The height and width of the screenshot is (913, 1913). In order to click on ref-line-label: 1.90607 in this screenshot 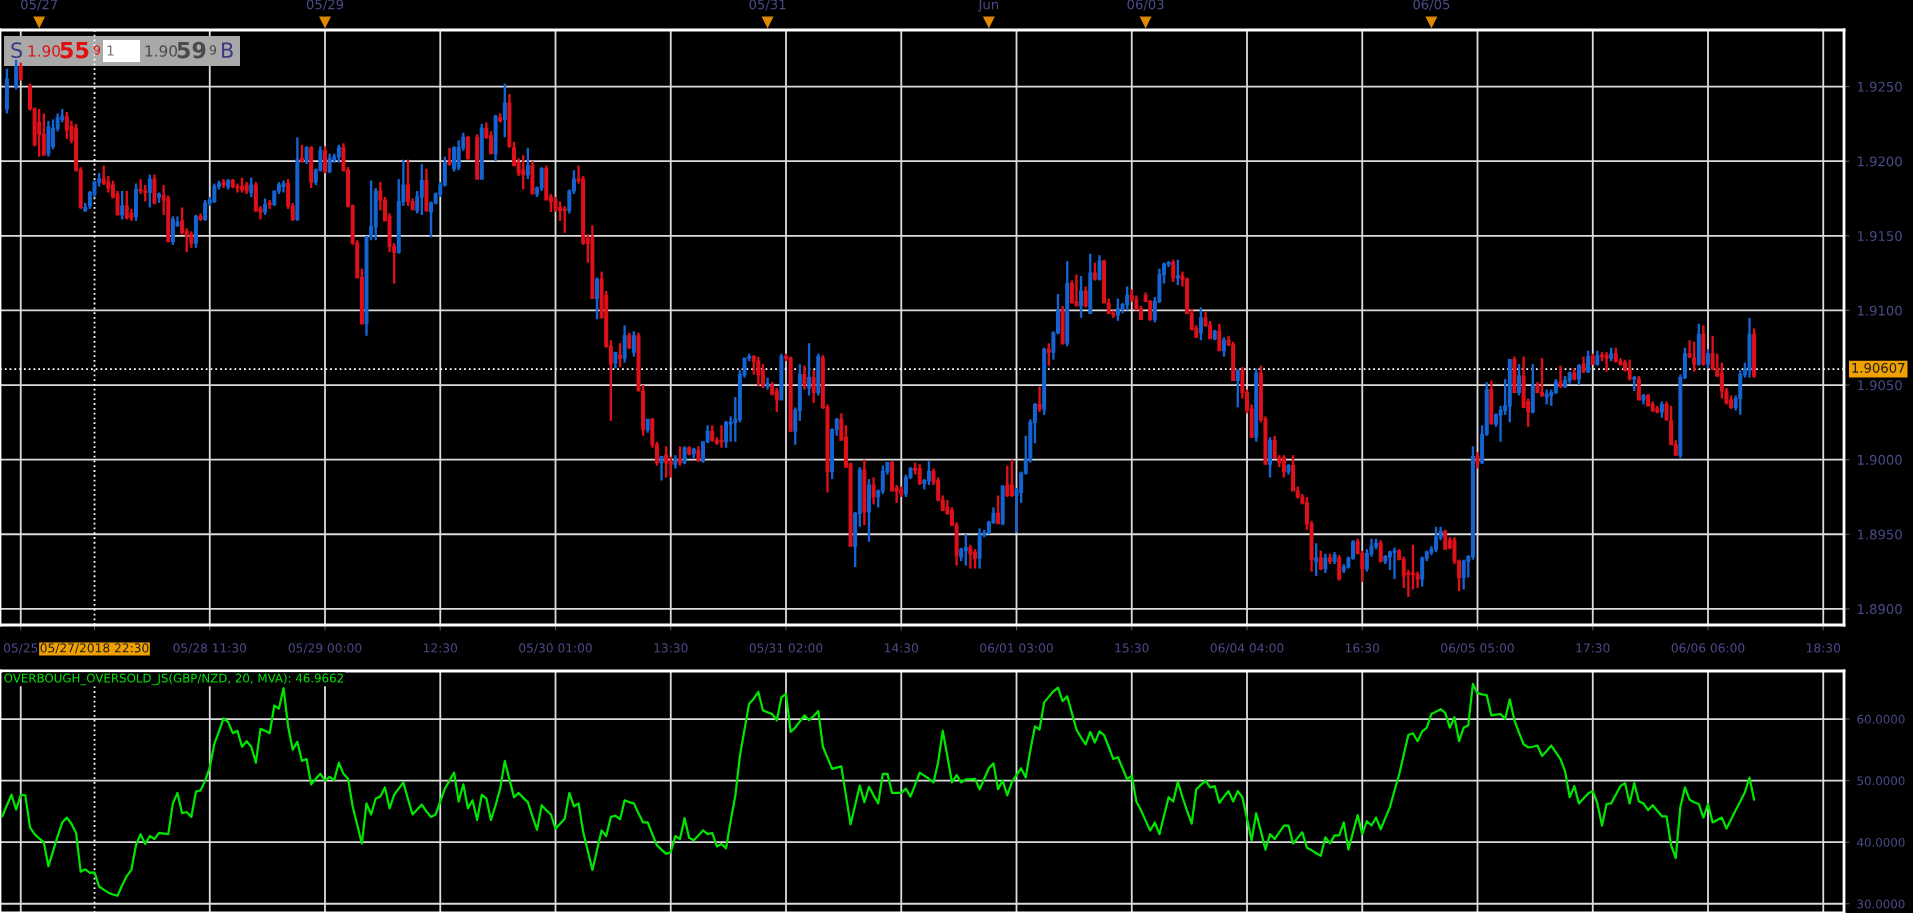, I will do `click(1878, 367)`.